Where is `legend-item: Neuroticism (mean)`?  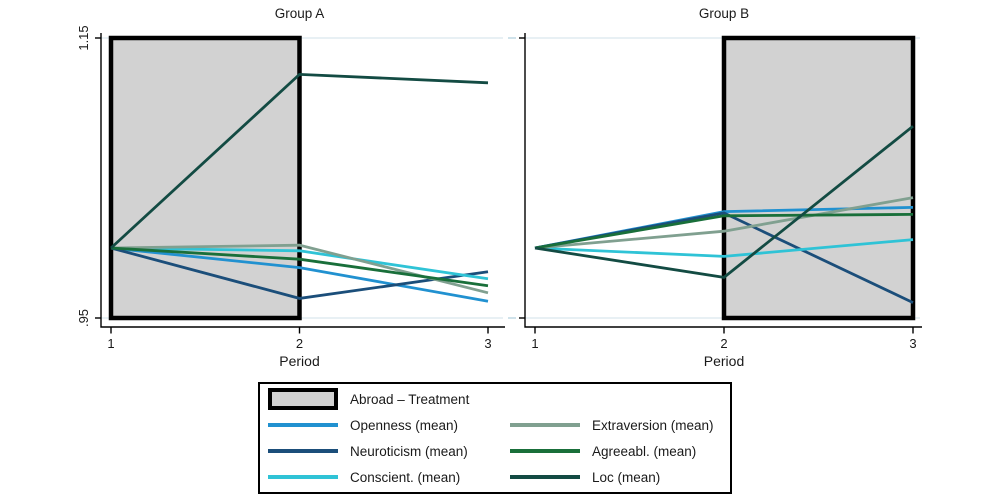 legend-item: Neuroticism (mean) is located at coordinates (368, 451).